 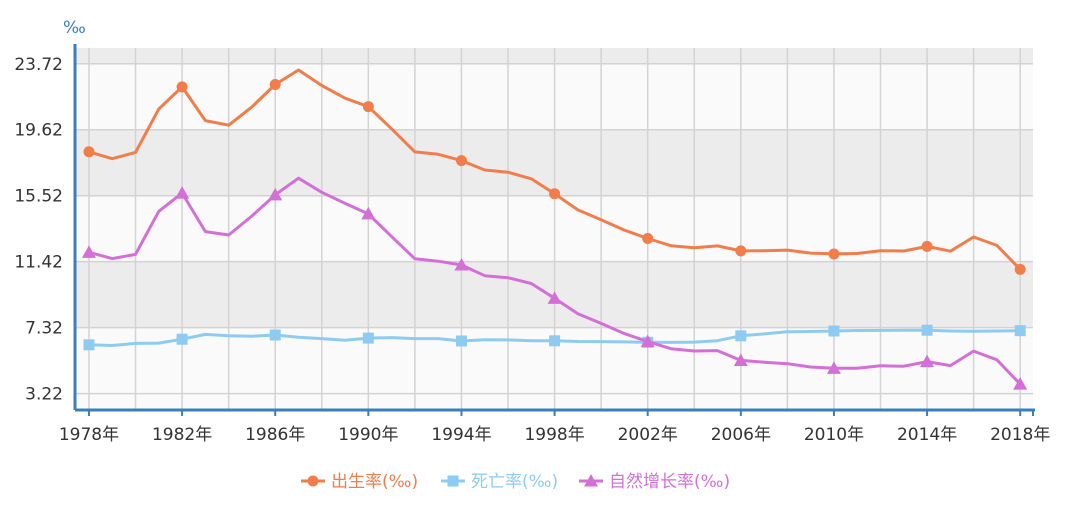 I want to click on y-tick-label: 3.22, so click(x=44, y=395).